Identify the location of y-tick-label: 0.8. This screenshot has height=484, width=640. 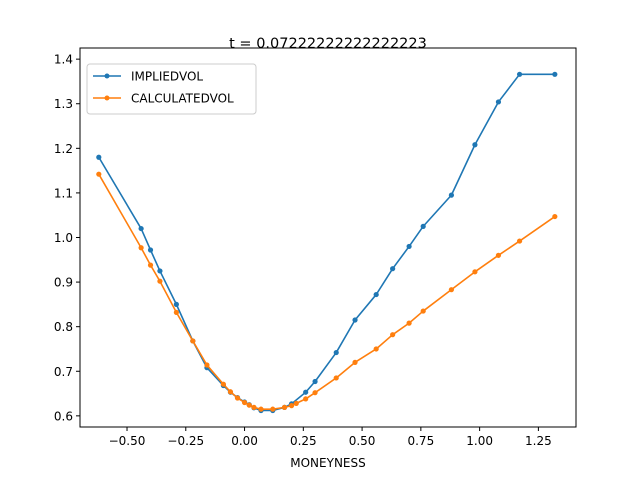
(63, 327).